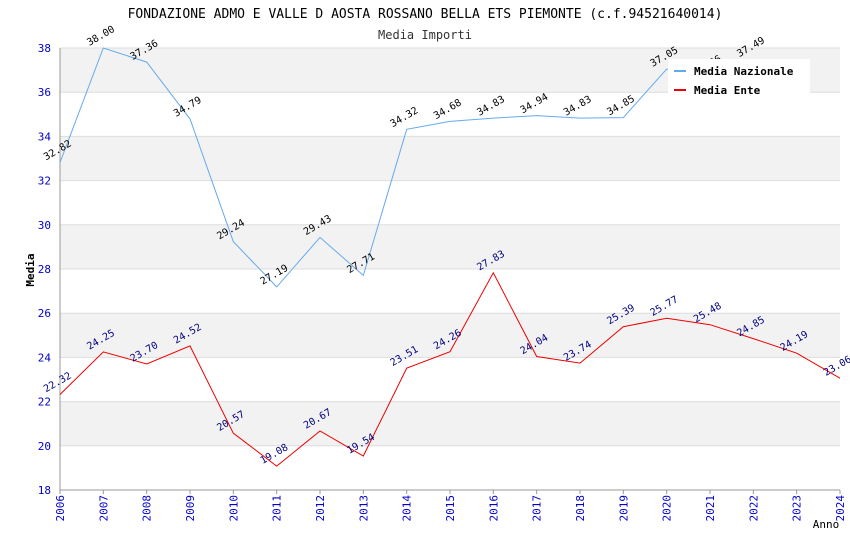 This screenshot has width=850, height=550. What do you see at coordinates (667, 508) in the screenshot?
I see `x-tick-label: 2020` at bounding box center [667, 508].